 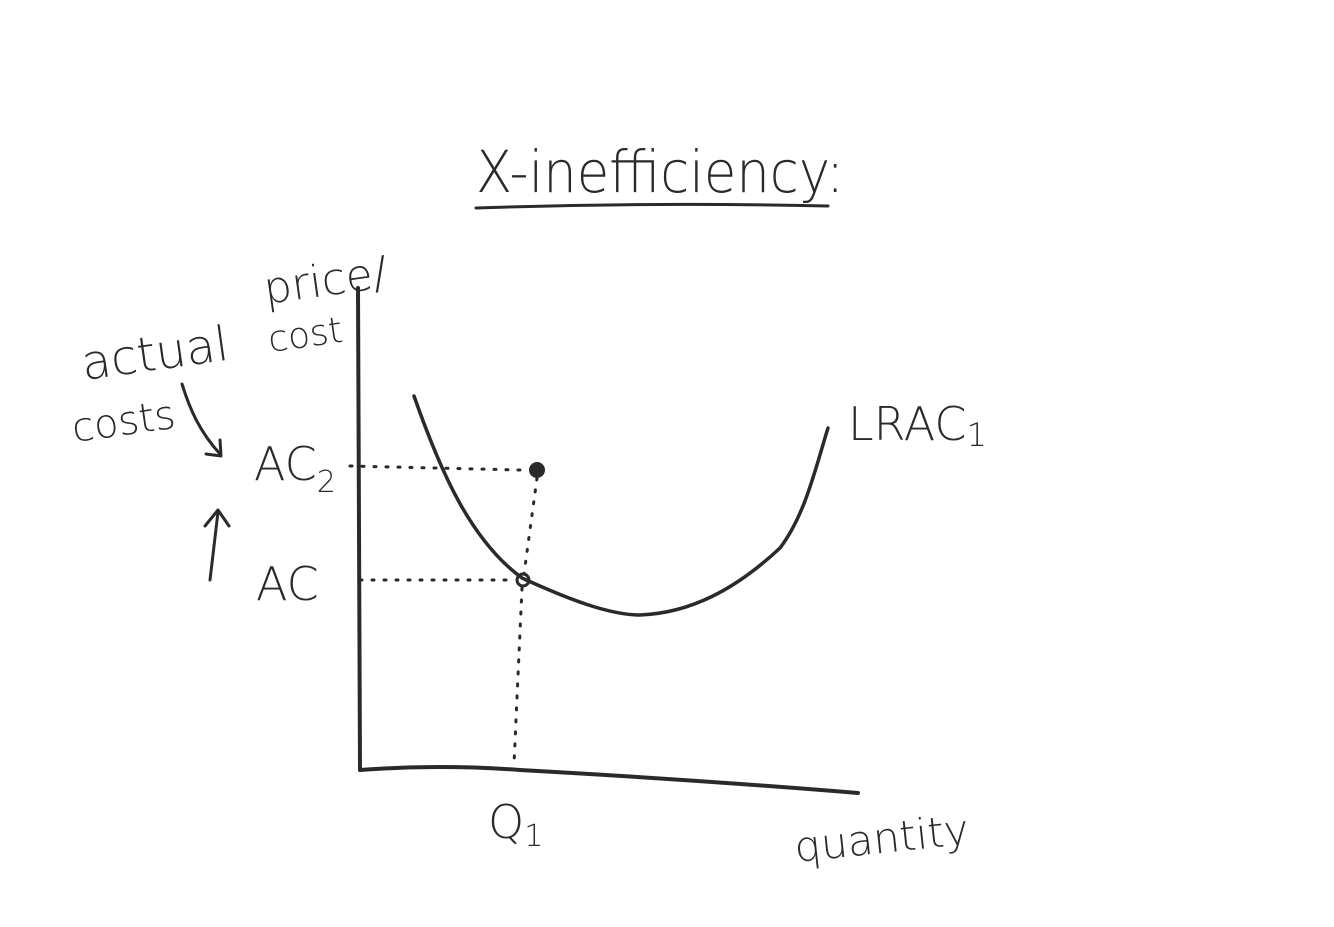 I want to click on x-axis, so click(x=609, y=780).